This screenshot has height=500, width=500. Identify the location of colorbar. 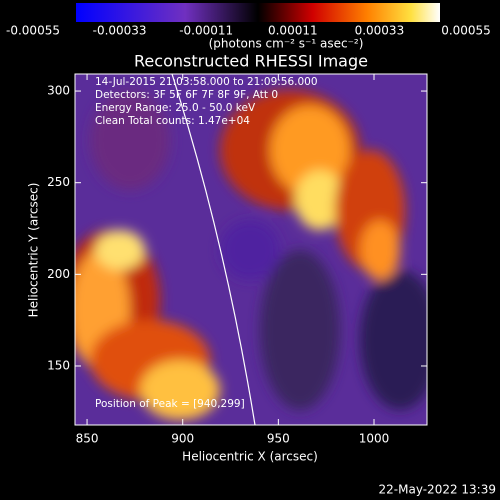
(258, 12).